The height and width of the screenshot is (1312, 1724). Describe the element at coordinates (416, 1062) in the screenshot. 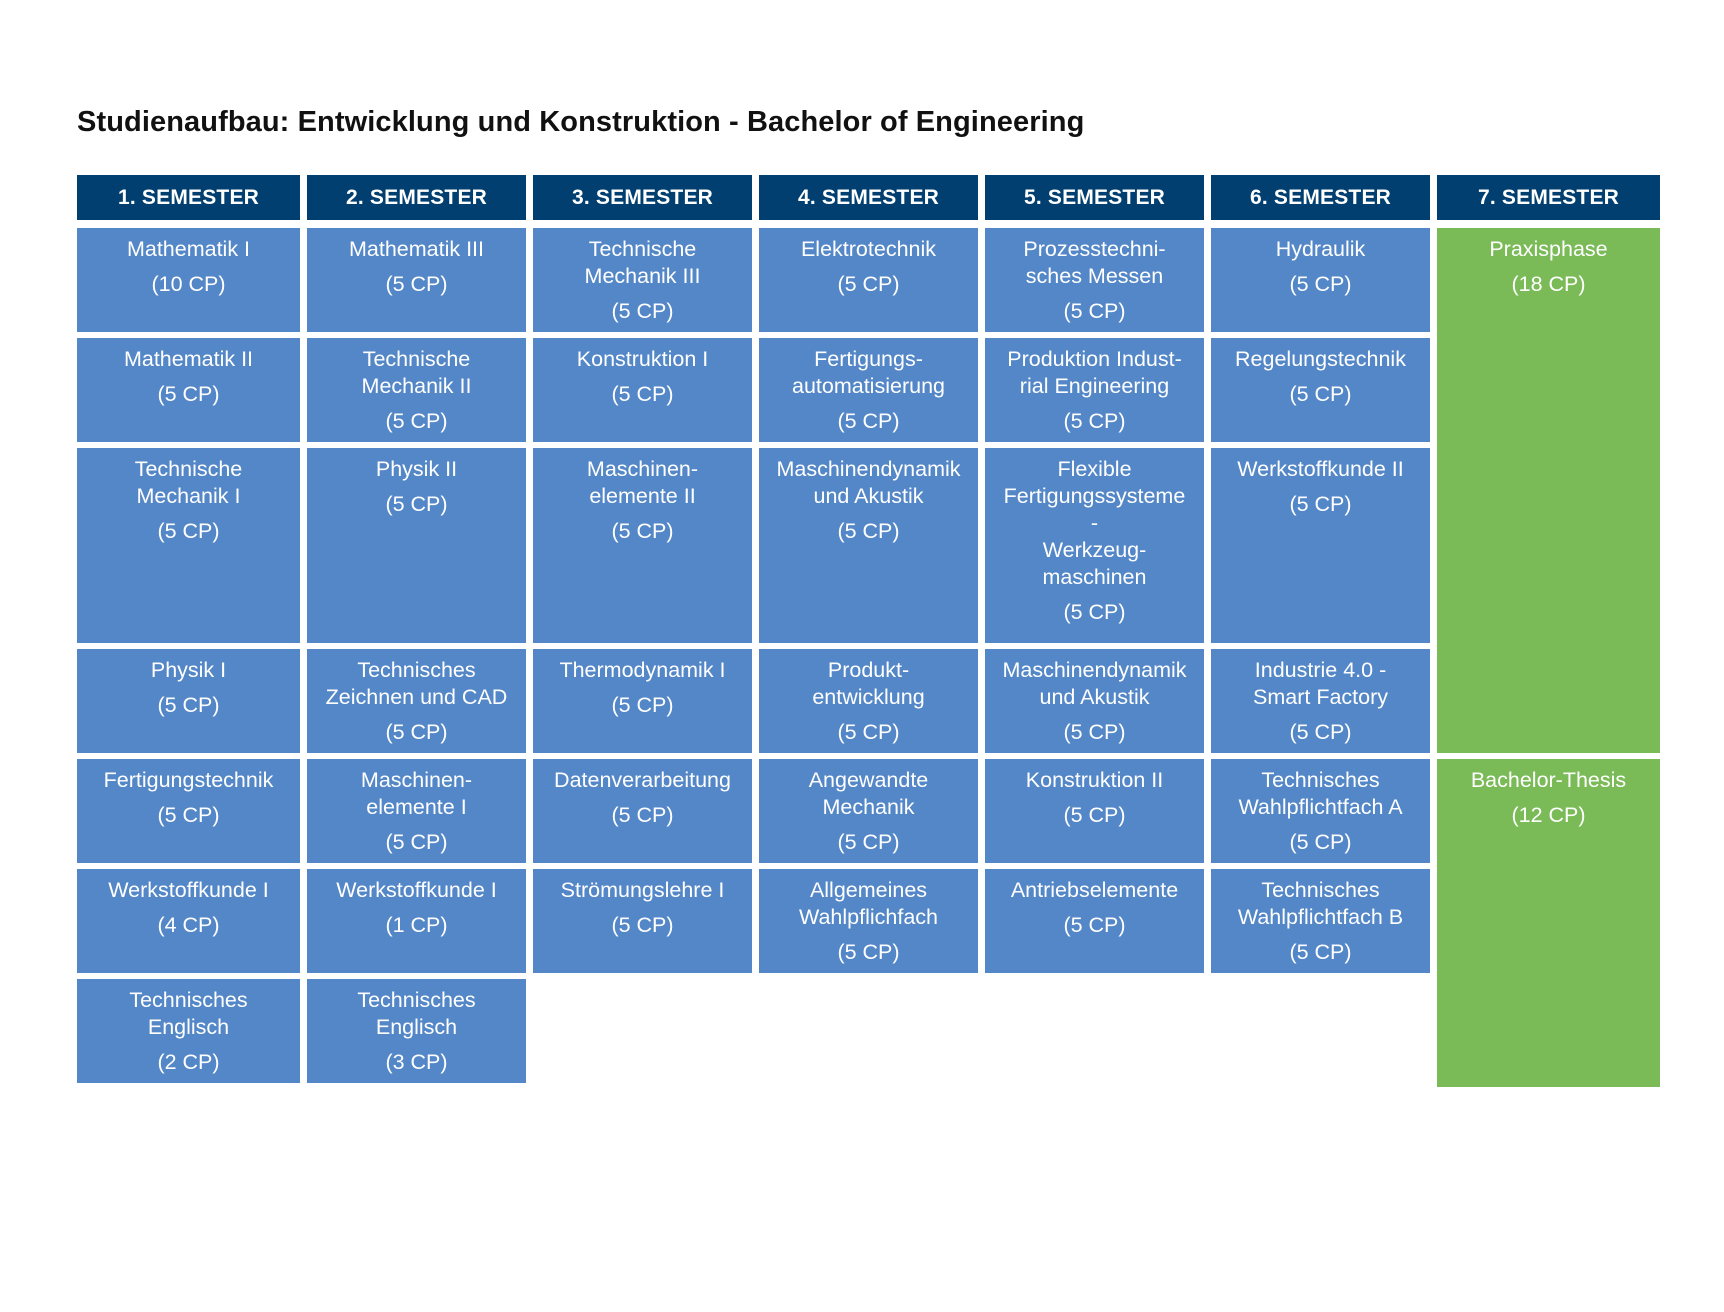

I see `module-credits: (3 CP)` at that location.